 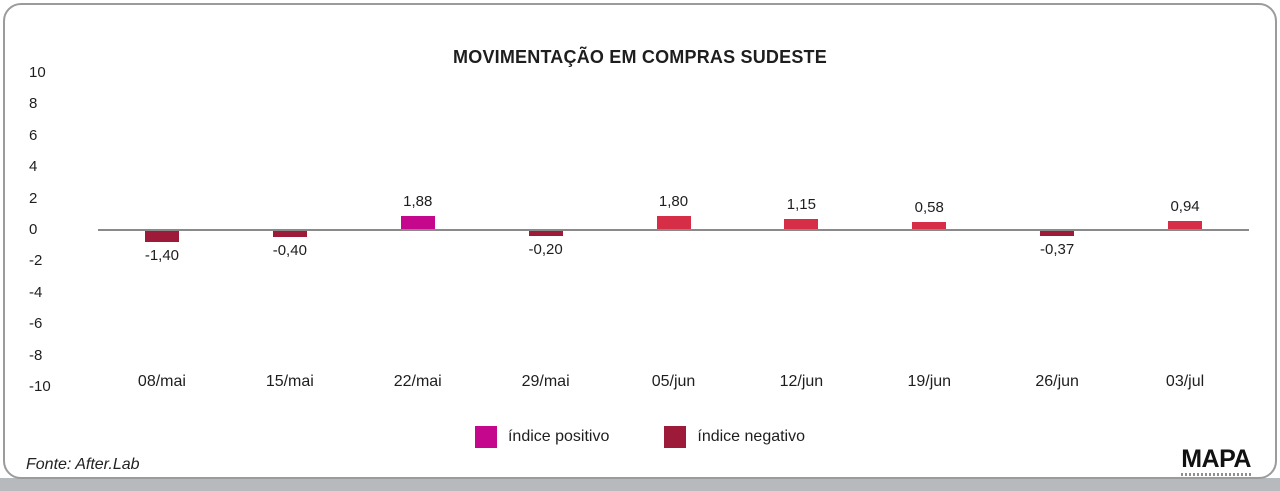 I want to click on bar-value-label: 1,88, so click(x=418, y=201).